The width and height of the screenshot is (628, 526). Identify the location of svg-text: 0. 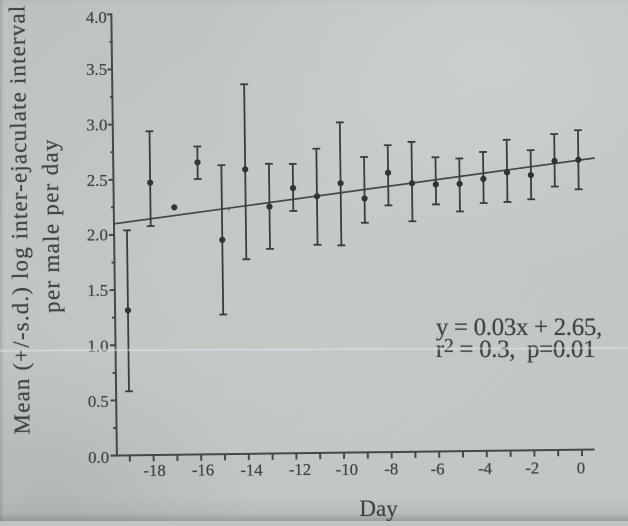
(581, 467).